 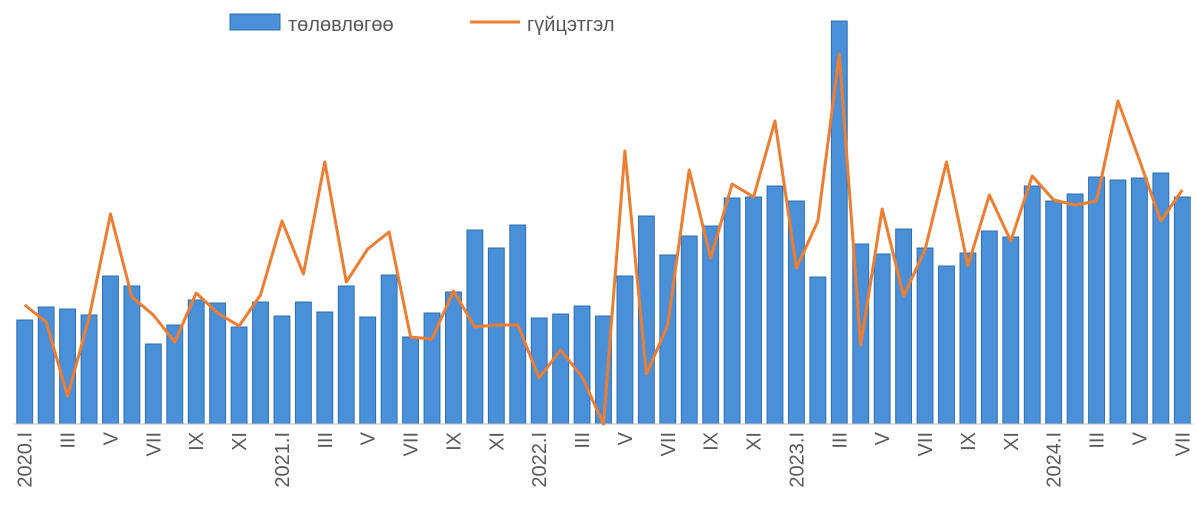 I want to click on x-tick-label: 2021.I, so click(x=283, y=460).